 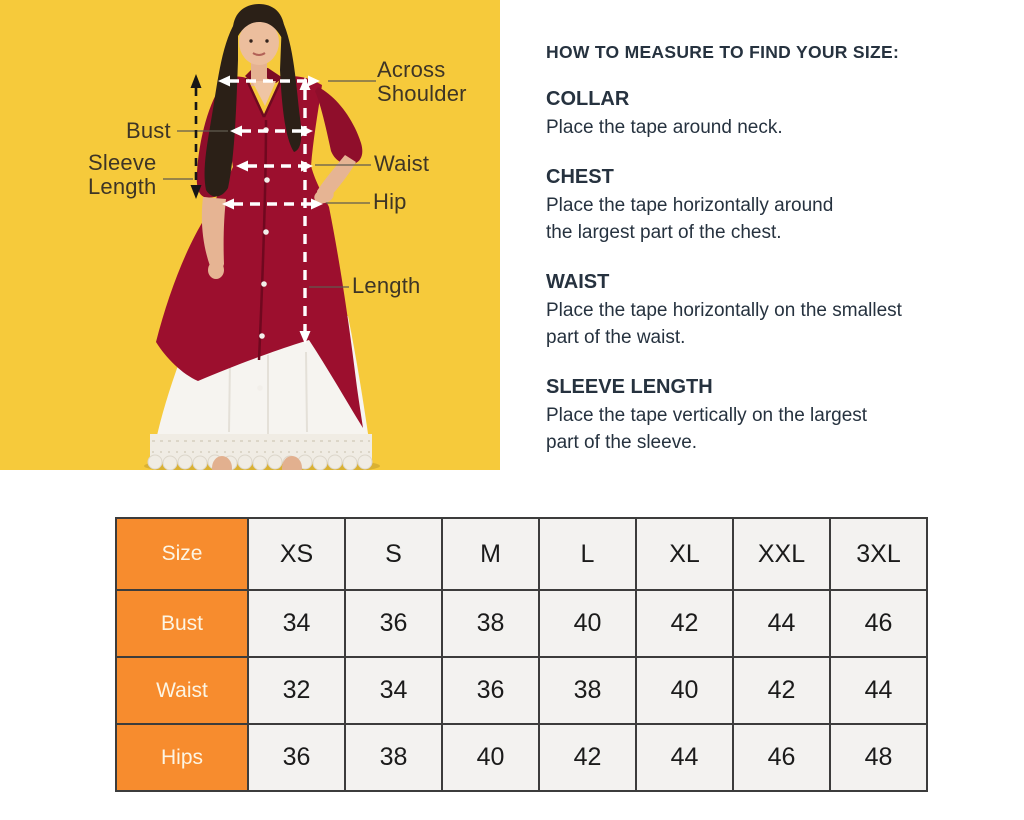 I want to click on size-col-header: L, so click(x=587, y=554).